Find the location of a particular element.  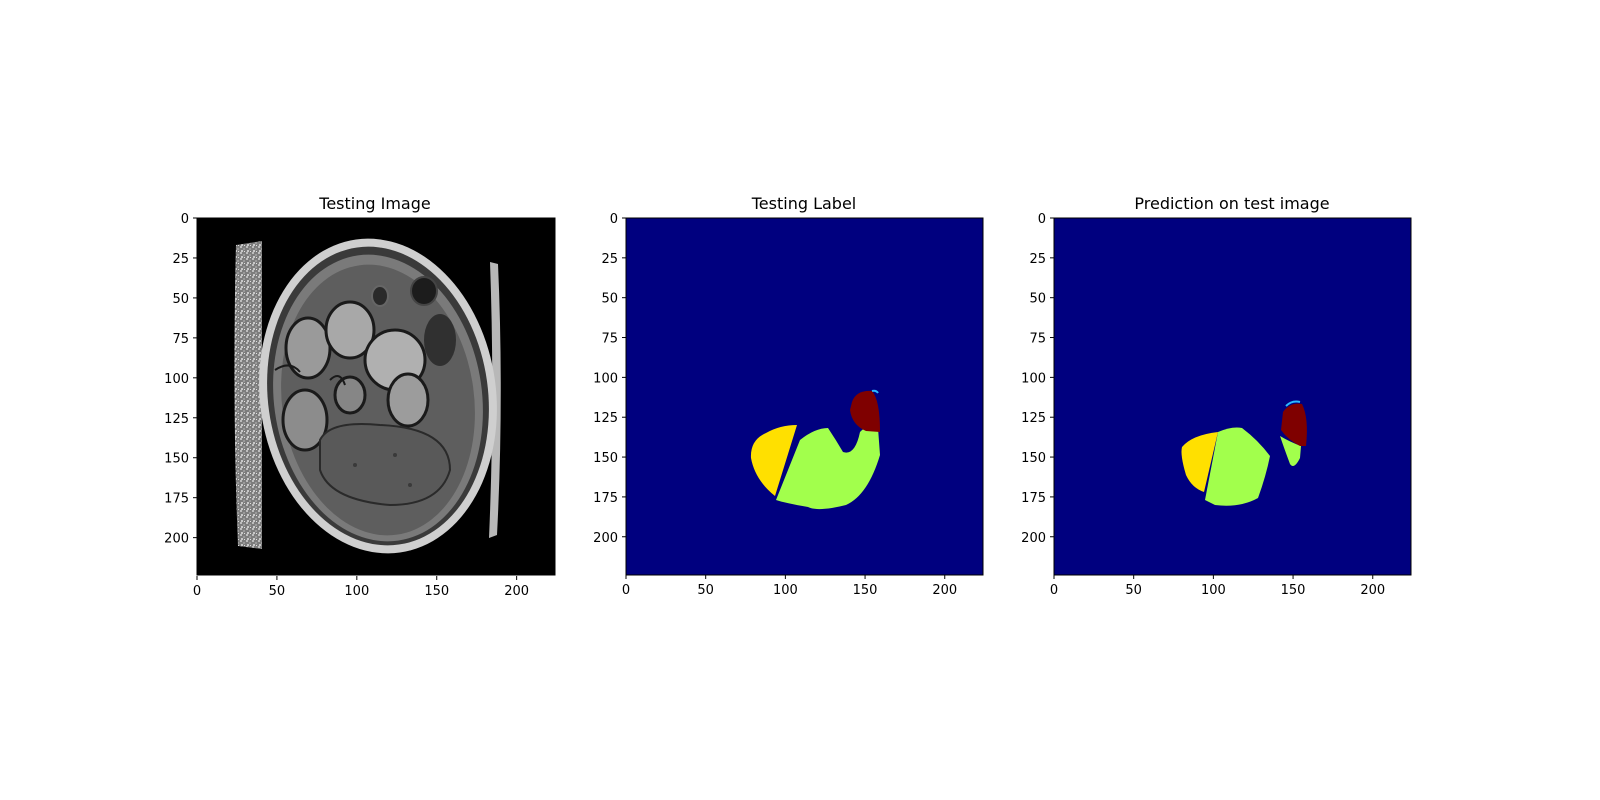

prediction-mask is located at coordinates (1232, 396).